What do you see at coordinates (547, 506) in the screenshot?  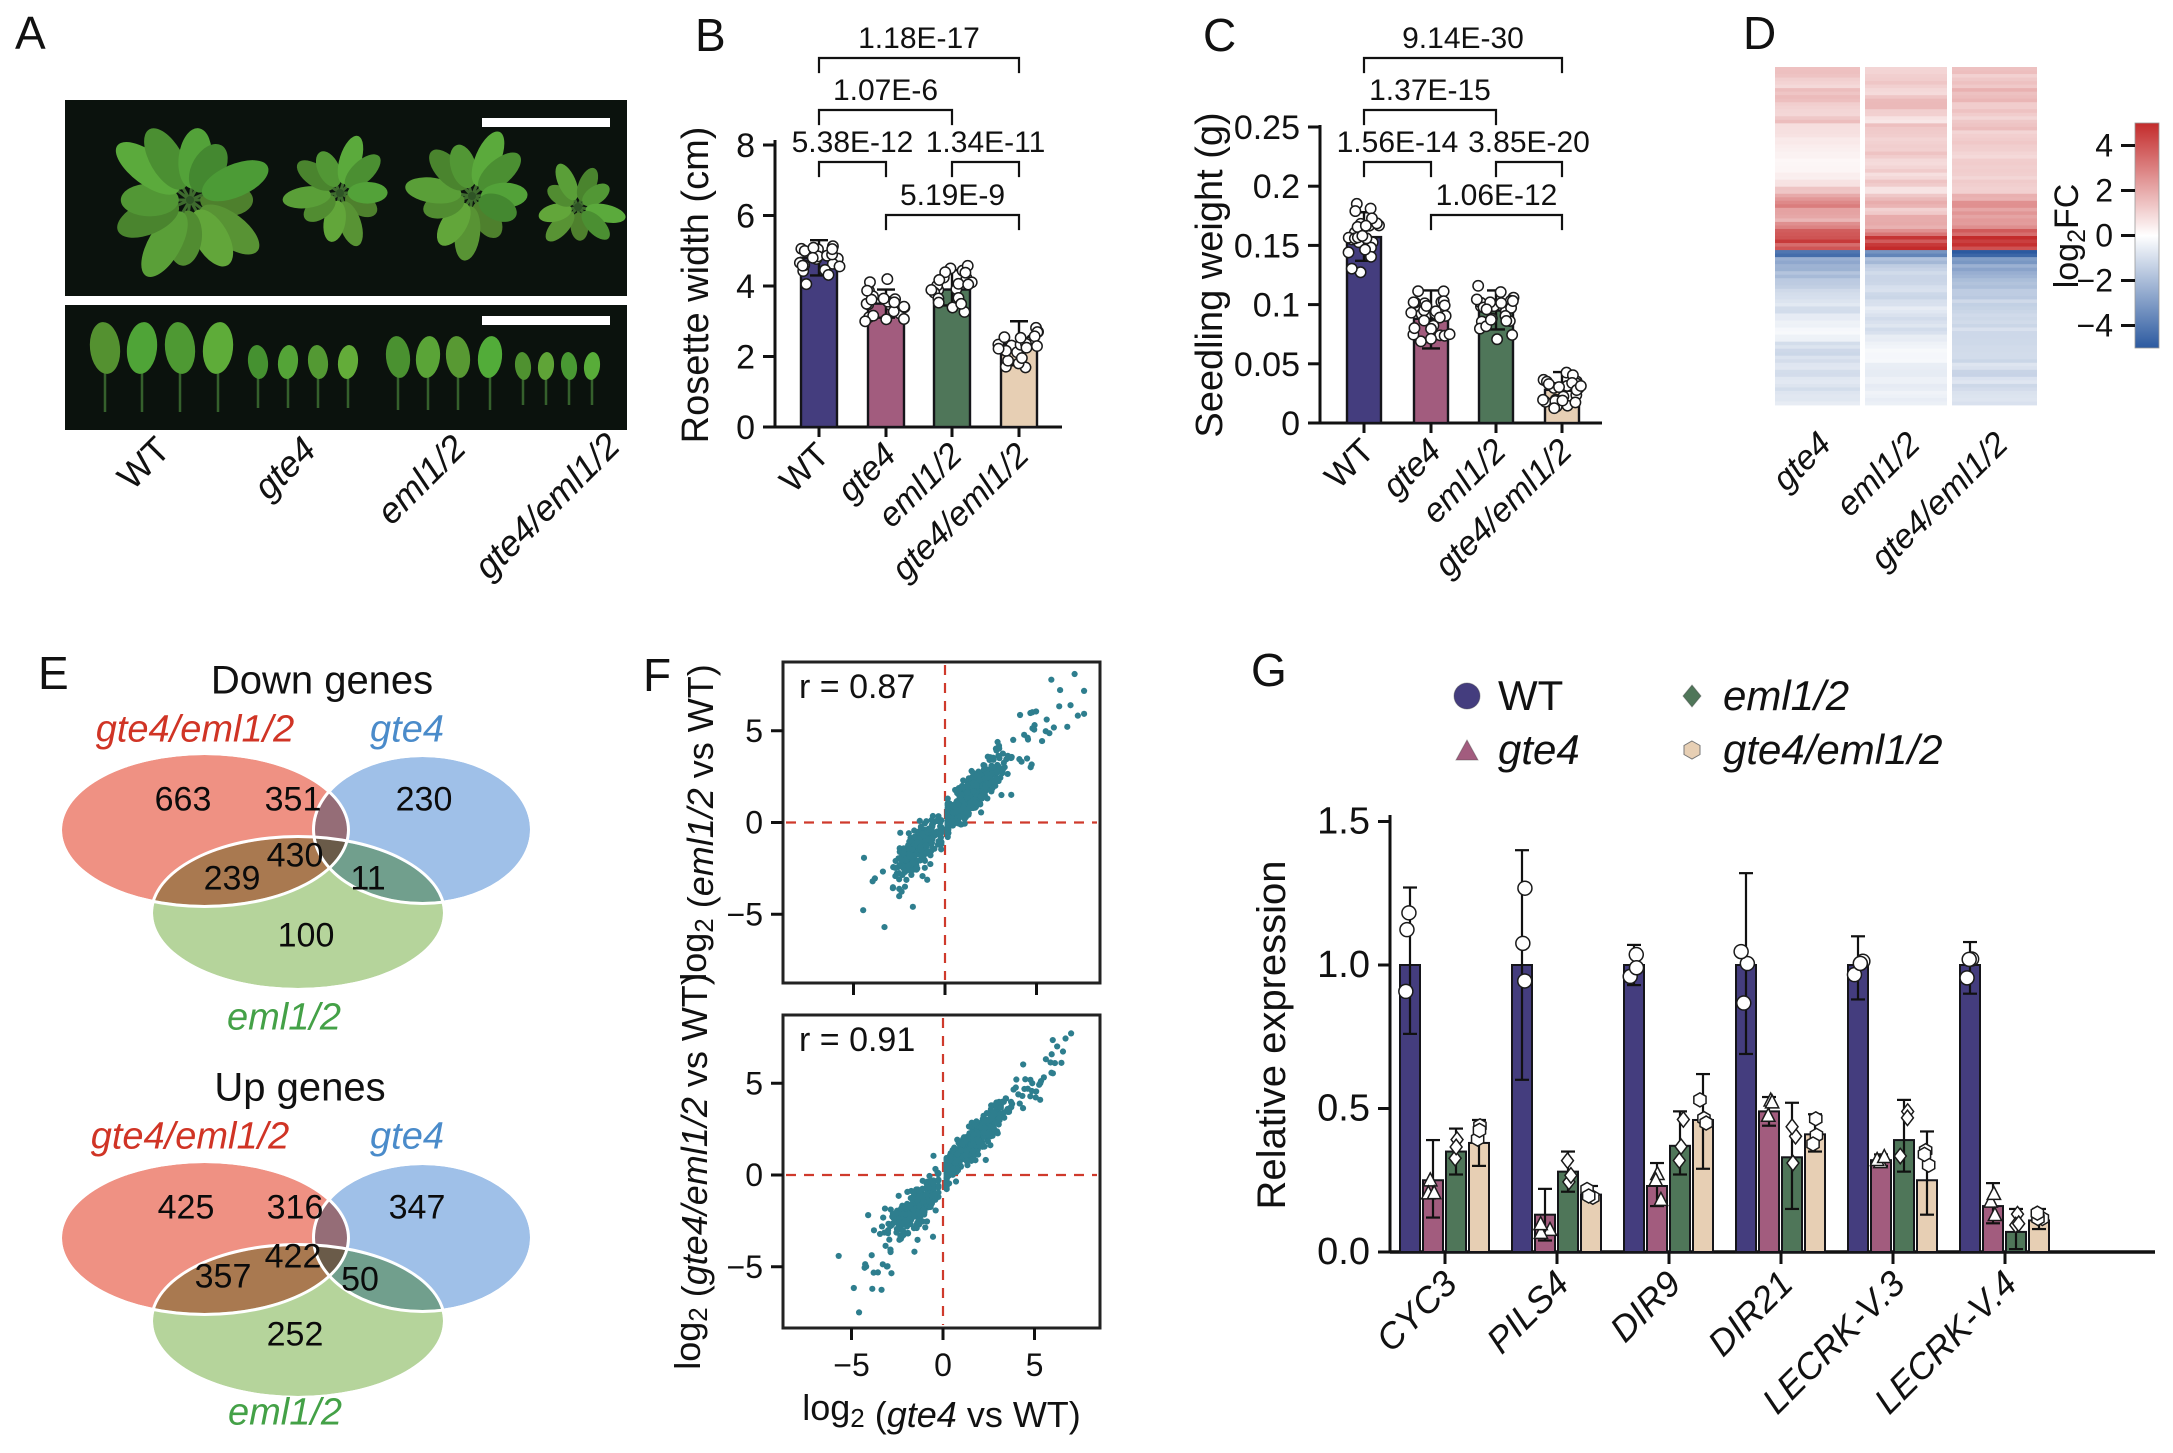 I see `svg-text: gte4/eml1/2` at bounding box center [547, 506].